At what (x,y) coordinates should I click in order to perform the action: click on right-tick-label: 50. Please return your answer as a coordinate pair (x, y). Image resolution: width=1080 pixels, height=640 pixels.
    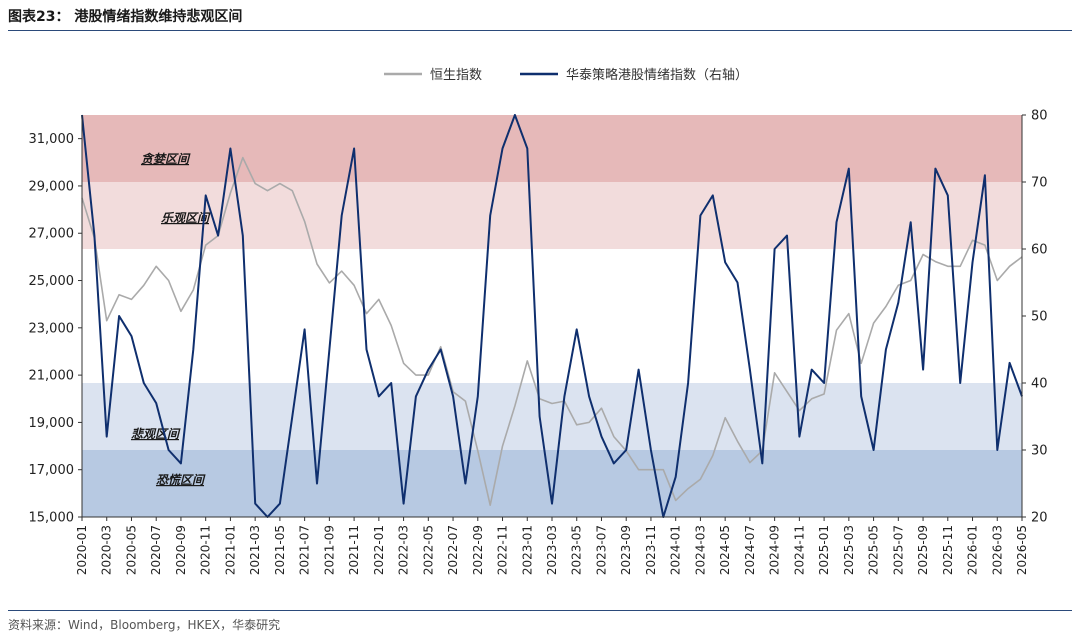
    Looking at the image, I should click on (1039, 317).